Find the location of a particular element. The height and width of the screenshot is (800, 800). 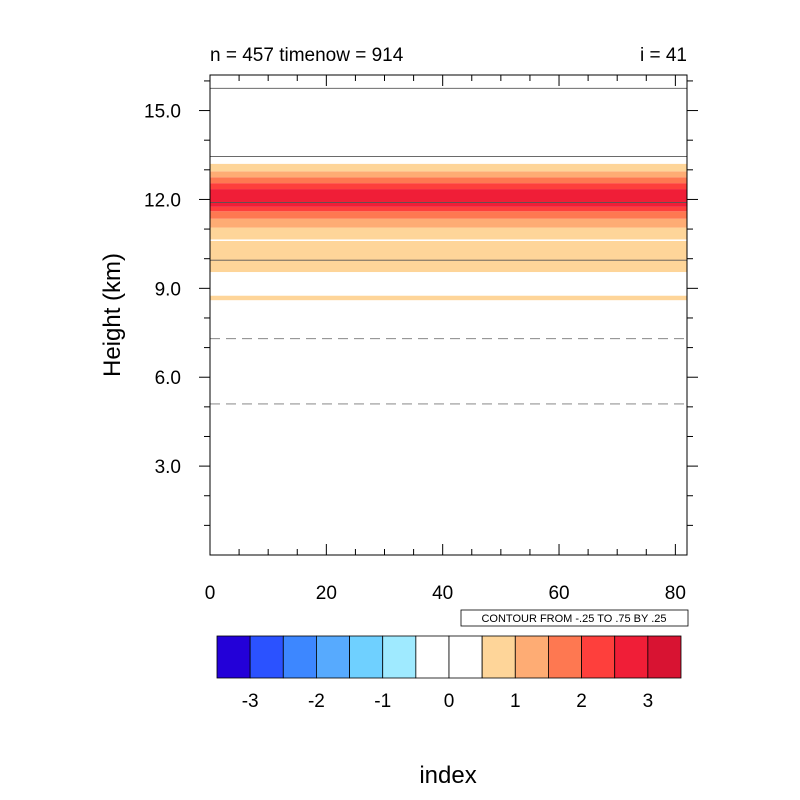

x-tick-label: 40 is located at coordinates (442, 593).